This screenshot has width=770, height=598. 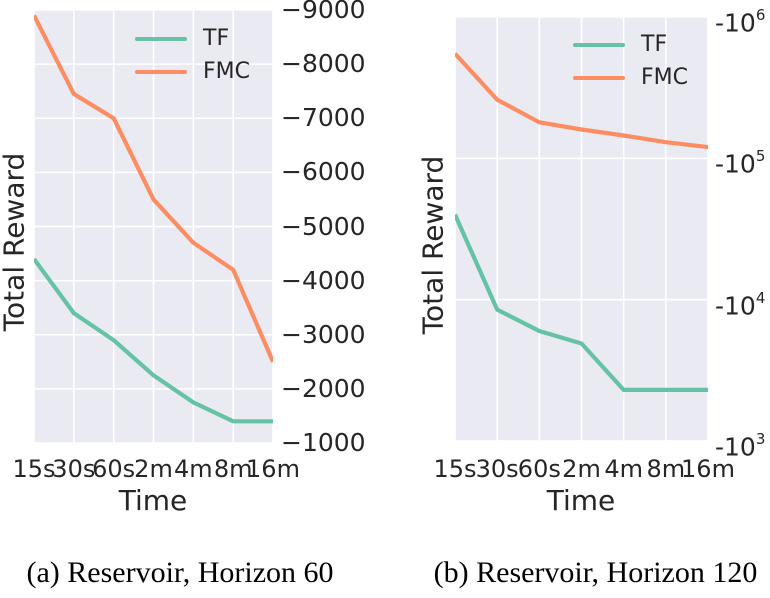 What do you see at coordinates (760, 297) in the screenshot?
I see `y-tick-exponent: 4` at bounding box center [760, 297].